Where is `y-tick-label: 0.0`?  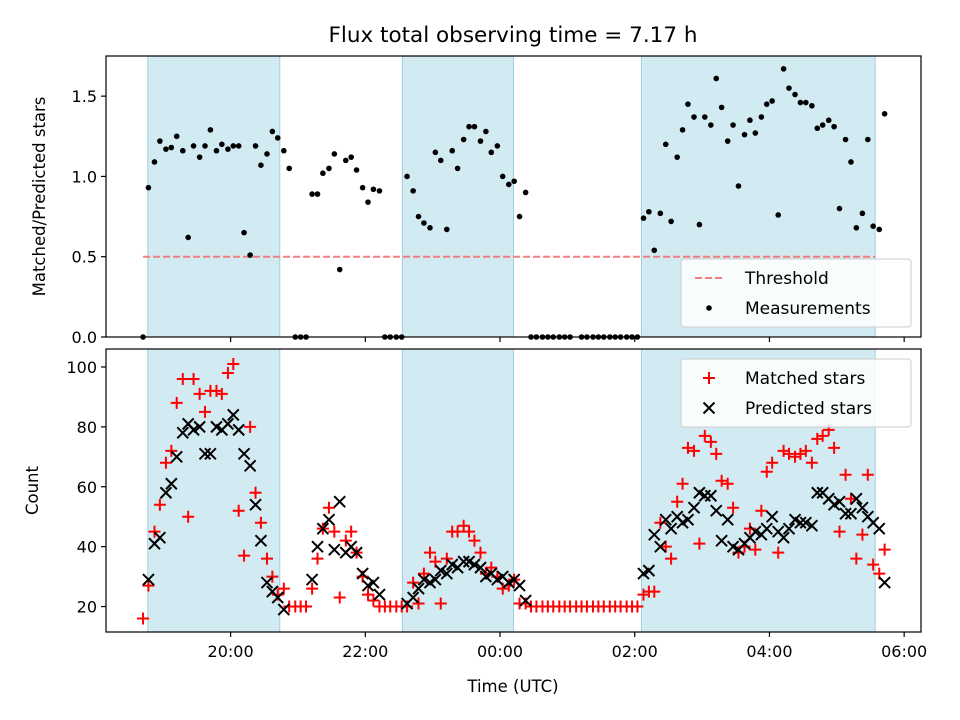 y-tick-label: 0.0 is located at coordinates (84, 337).